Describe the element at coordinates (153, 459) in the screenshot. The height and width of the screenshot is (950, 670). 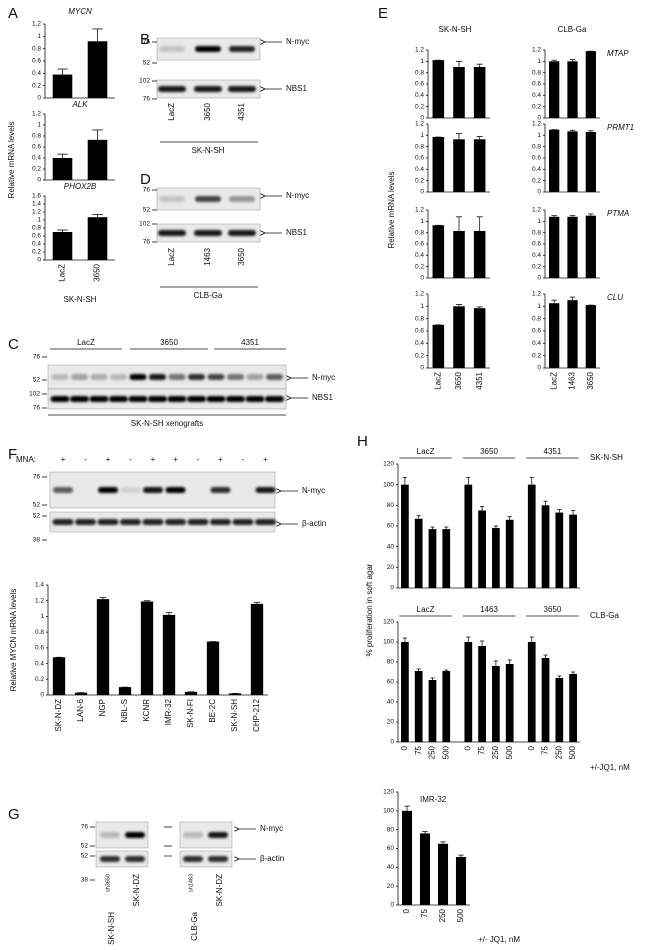
I see `mna-sign: +` at that location.